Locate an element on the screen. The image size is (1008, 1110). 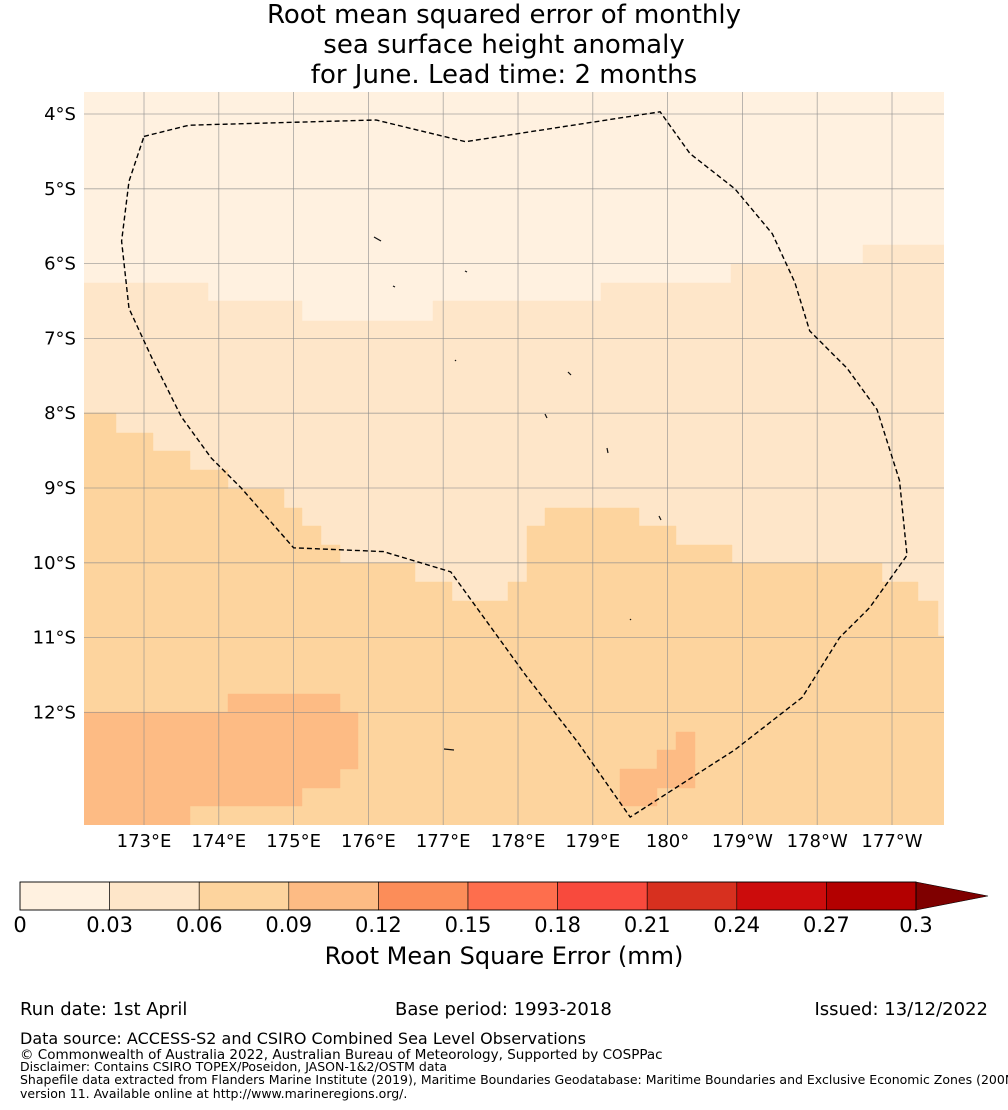
lon-tick-label: 178°E is located at coordinates (518, 841).